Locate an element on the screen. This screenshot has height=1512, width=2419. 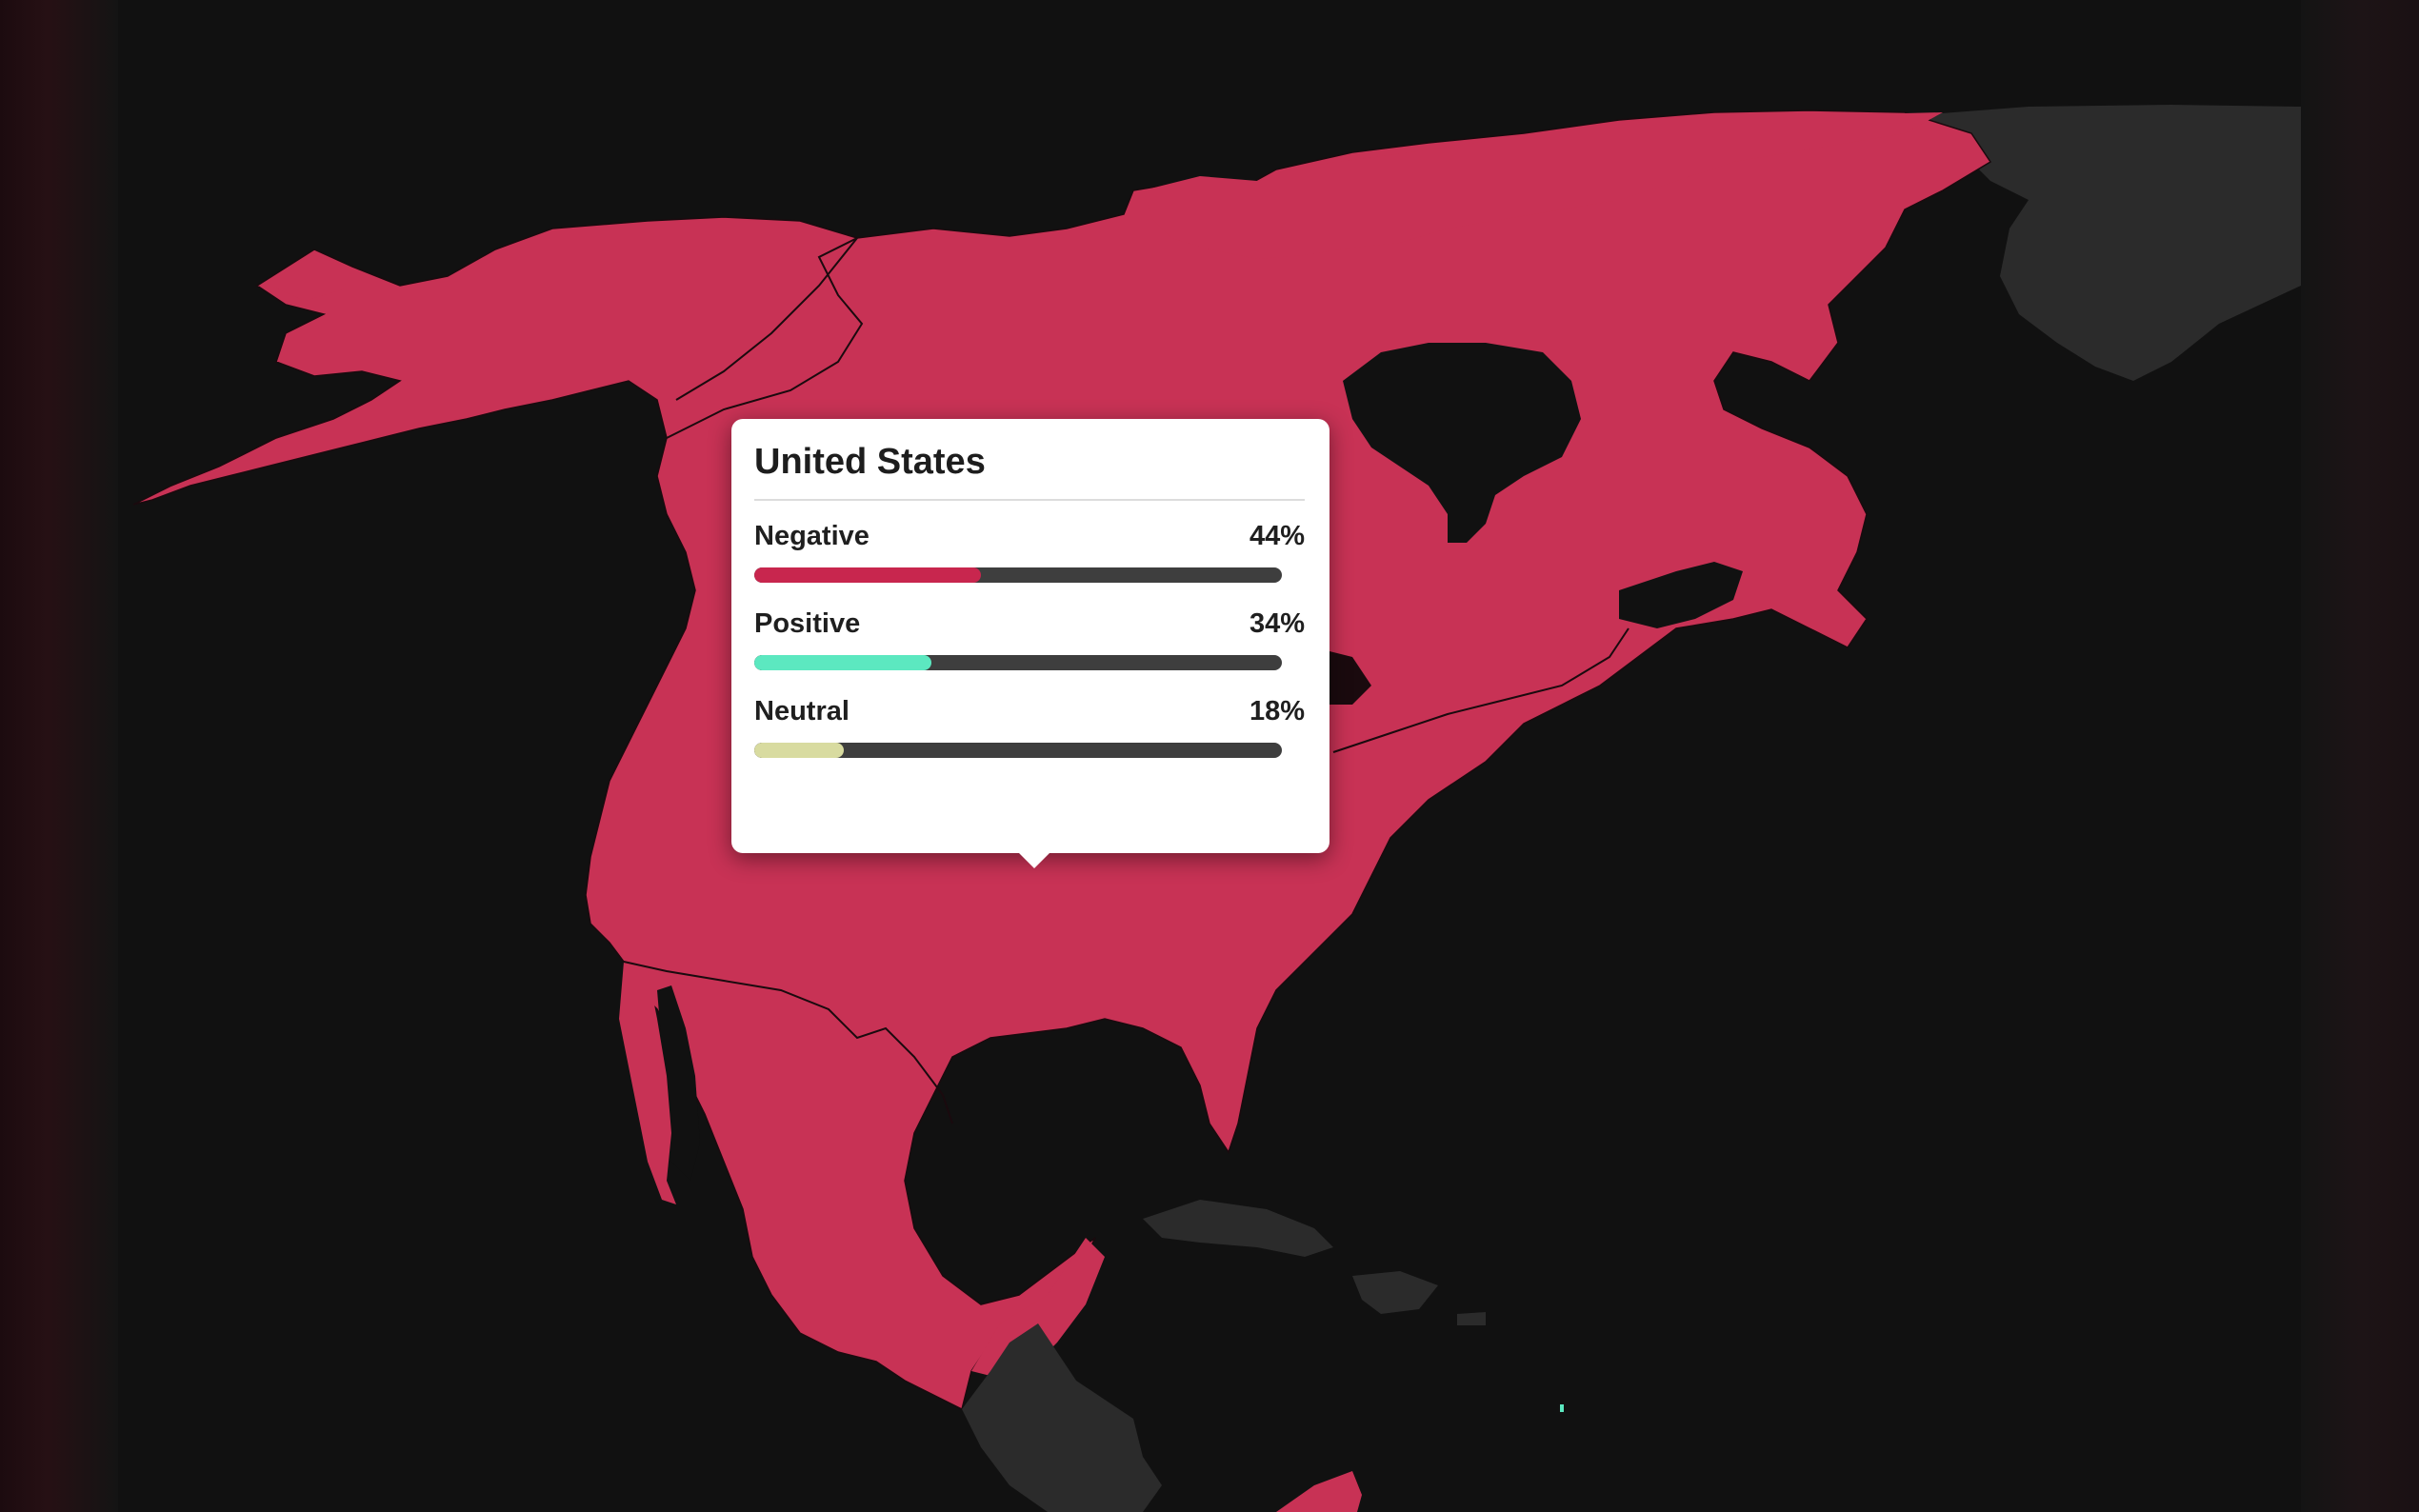
stat-bar-fill-negative is located at coordinates (868, 575).